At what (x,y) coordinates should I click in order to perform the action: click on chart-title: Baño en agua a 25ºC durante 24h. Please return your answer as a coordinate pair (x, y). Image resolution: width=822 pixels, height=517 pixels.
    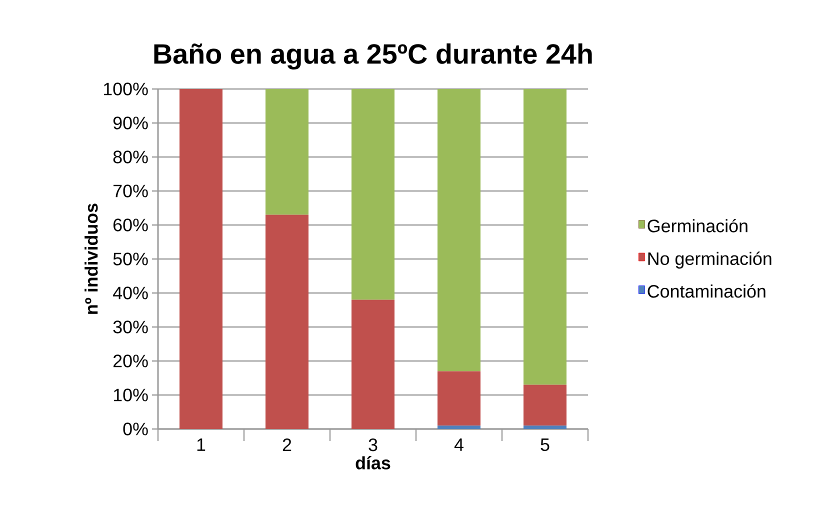
    Looking at the image, I should click on (373, 56).